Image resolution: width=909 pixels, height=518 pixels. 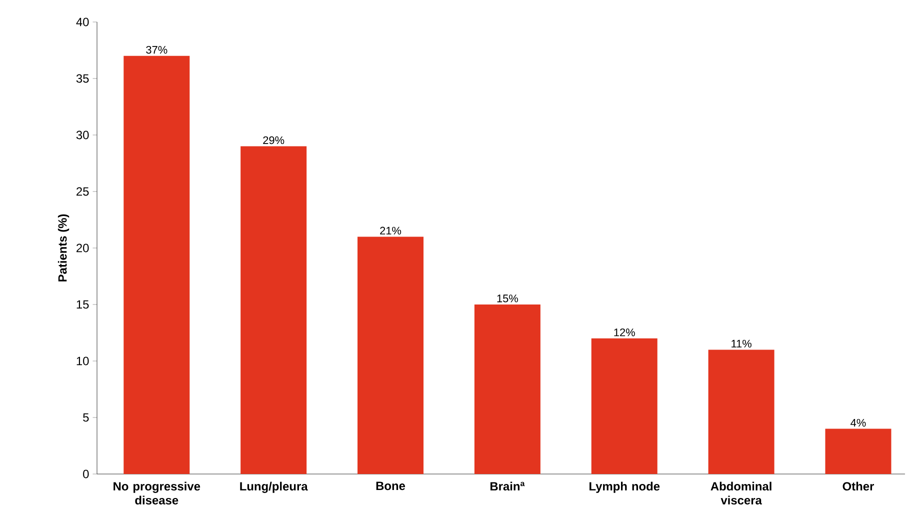 What do you see at coordinates (82, 78) in the screenshot?
I see `y-tick-label: 35` at bounding box center [82, 78].